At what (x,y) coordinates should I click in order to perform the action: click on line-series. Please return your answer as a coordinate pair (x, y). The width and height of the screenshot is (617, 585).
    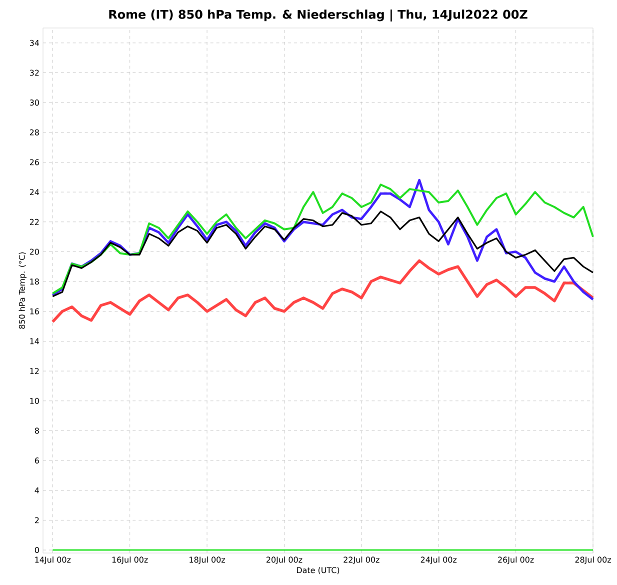
    Looking at the image, I should click on (323, 254).